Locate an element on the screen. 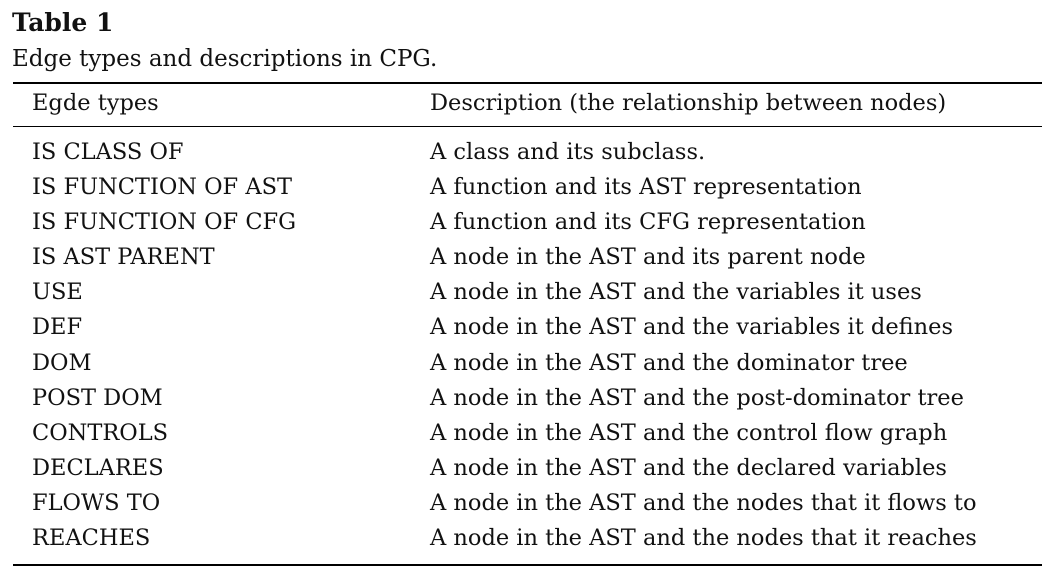  edge-type-cell: FLOWS TO is located at coordinates (96, 502).